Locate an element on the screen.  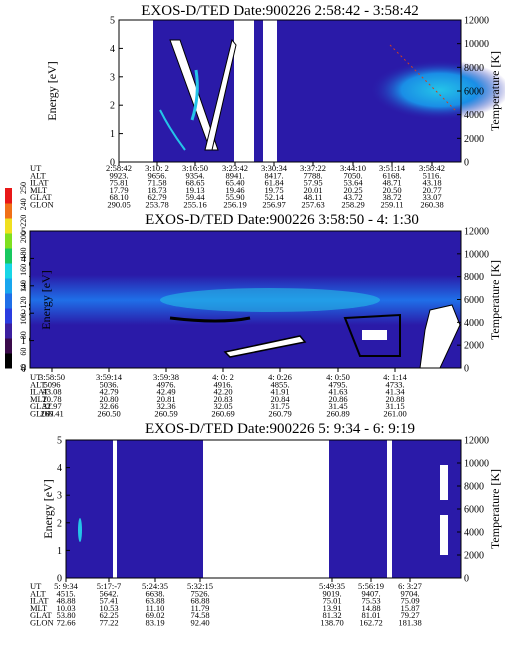
orbit-cell: 52.14 is located at coordinates (274, 197).